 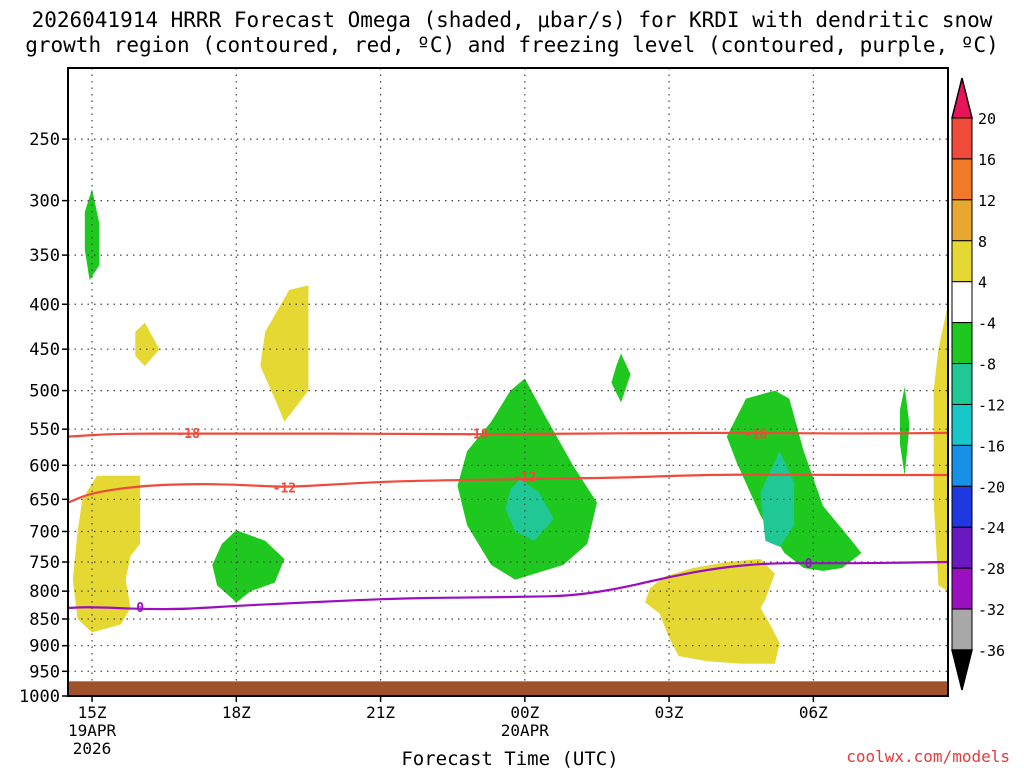 I want to click on x-tick-label-06Z: 06Z, so click(x=813, y=712).